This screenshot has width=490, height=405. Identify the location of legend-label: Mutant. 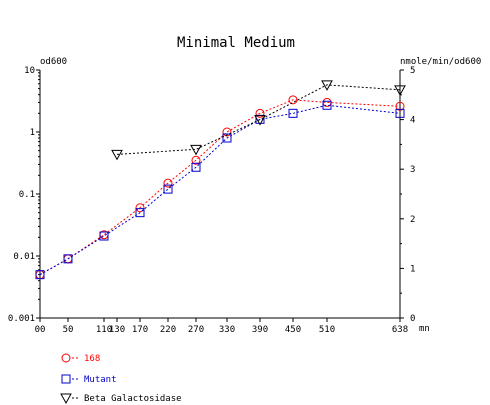
(100, 380).